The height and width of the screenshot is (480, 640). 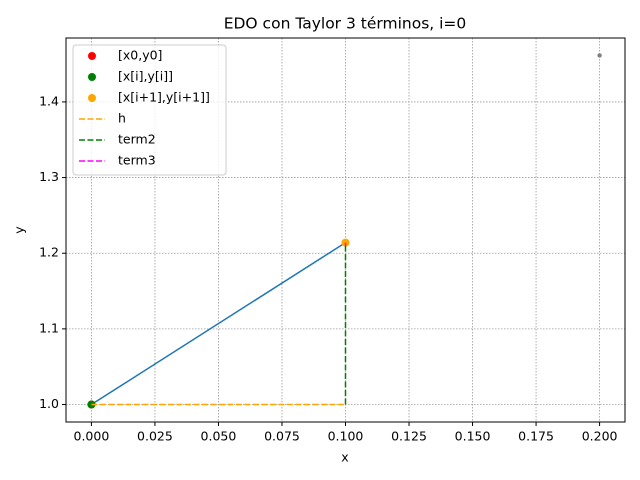 What do you see at coordinates (219, 436) in the screenshot?
I see `x-tick-label: 0.050` at bounding box center [219, 436].